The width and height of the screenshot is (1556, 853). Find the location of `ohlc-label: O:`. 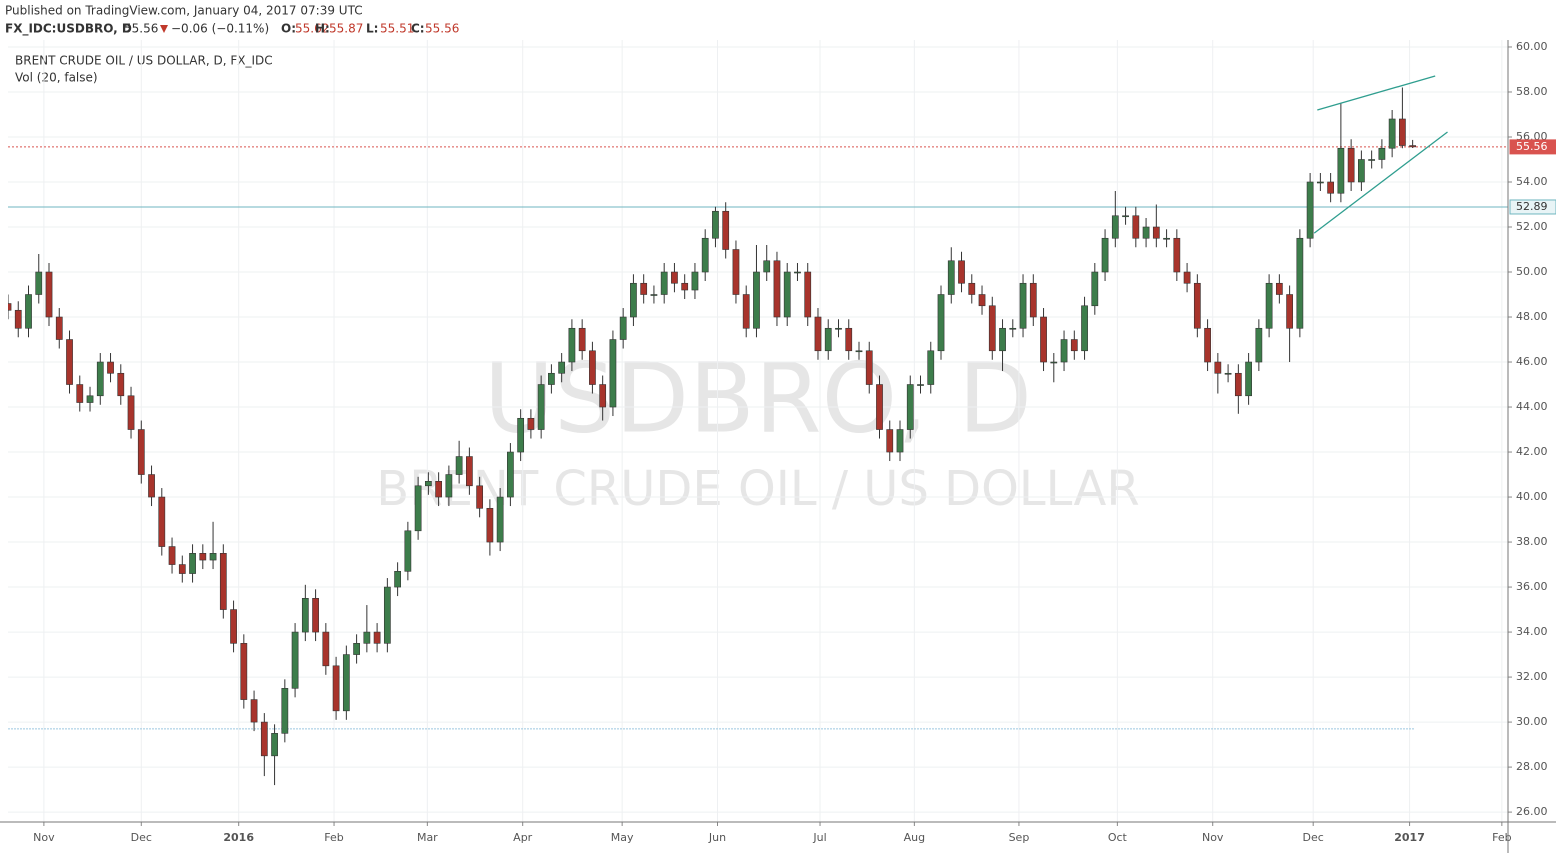

ohlc-label: O: is located at coordinates (288, 29).